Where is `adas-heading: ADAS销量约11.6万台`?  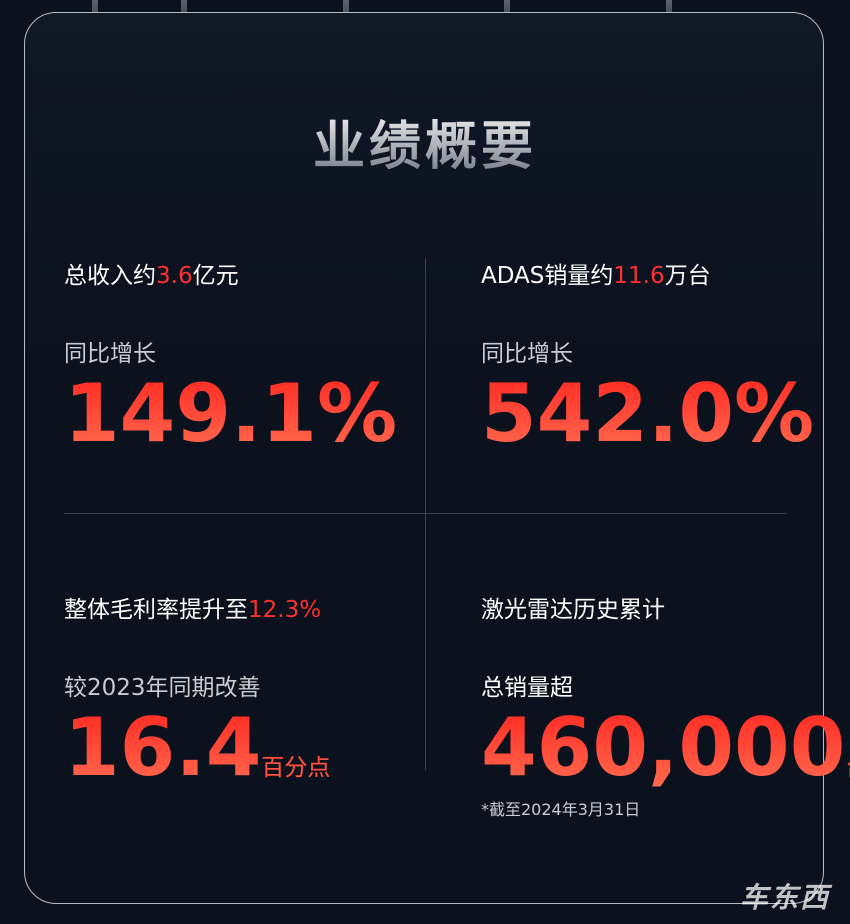
adas-heading: ADAS销量约11.6万台 is located at coordinates (647, 273).